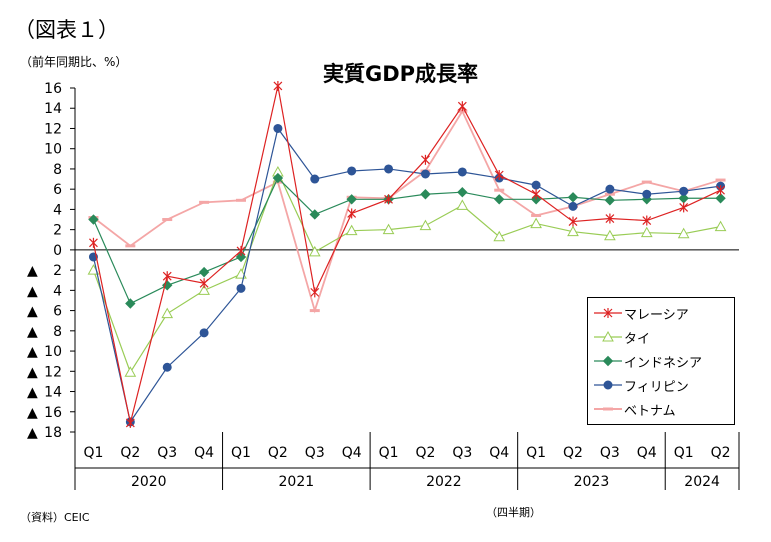  What do you see at coordinates (149, 482) in the screenshot?
I see `x-year-label: 2020` at bounding box center [149, 482].